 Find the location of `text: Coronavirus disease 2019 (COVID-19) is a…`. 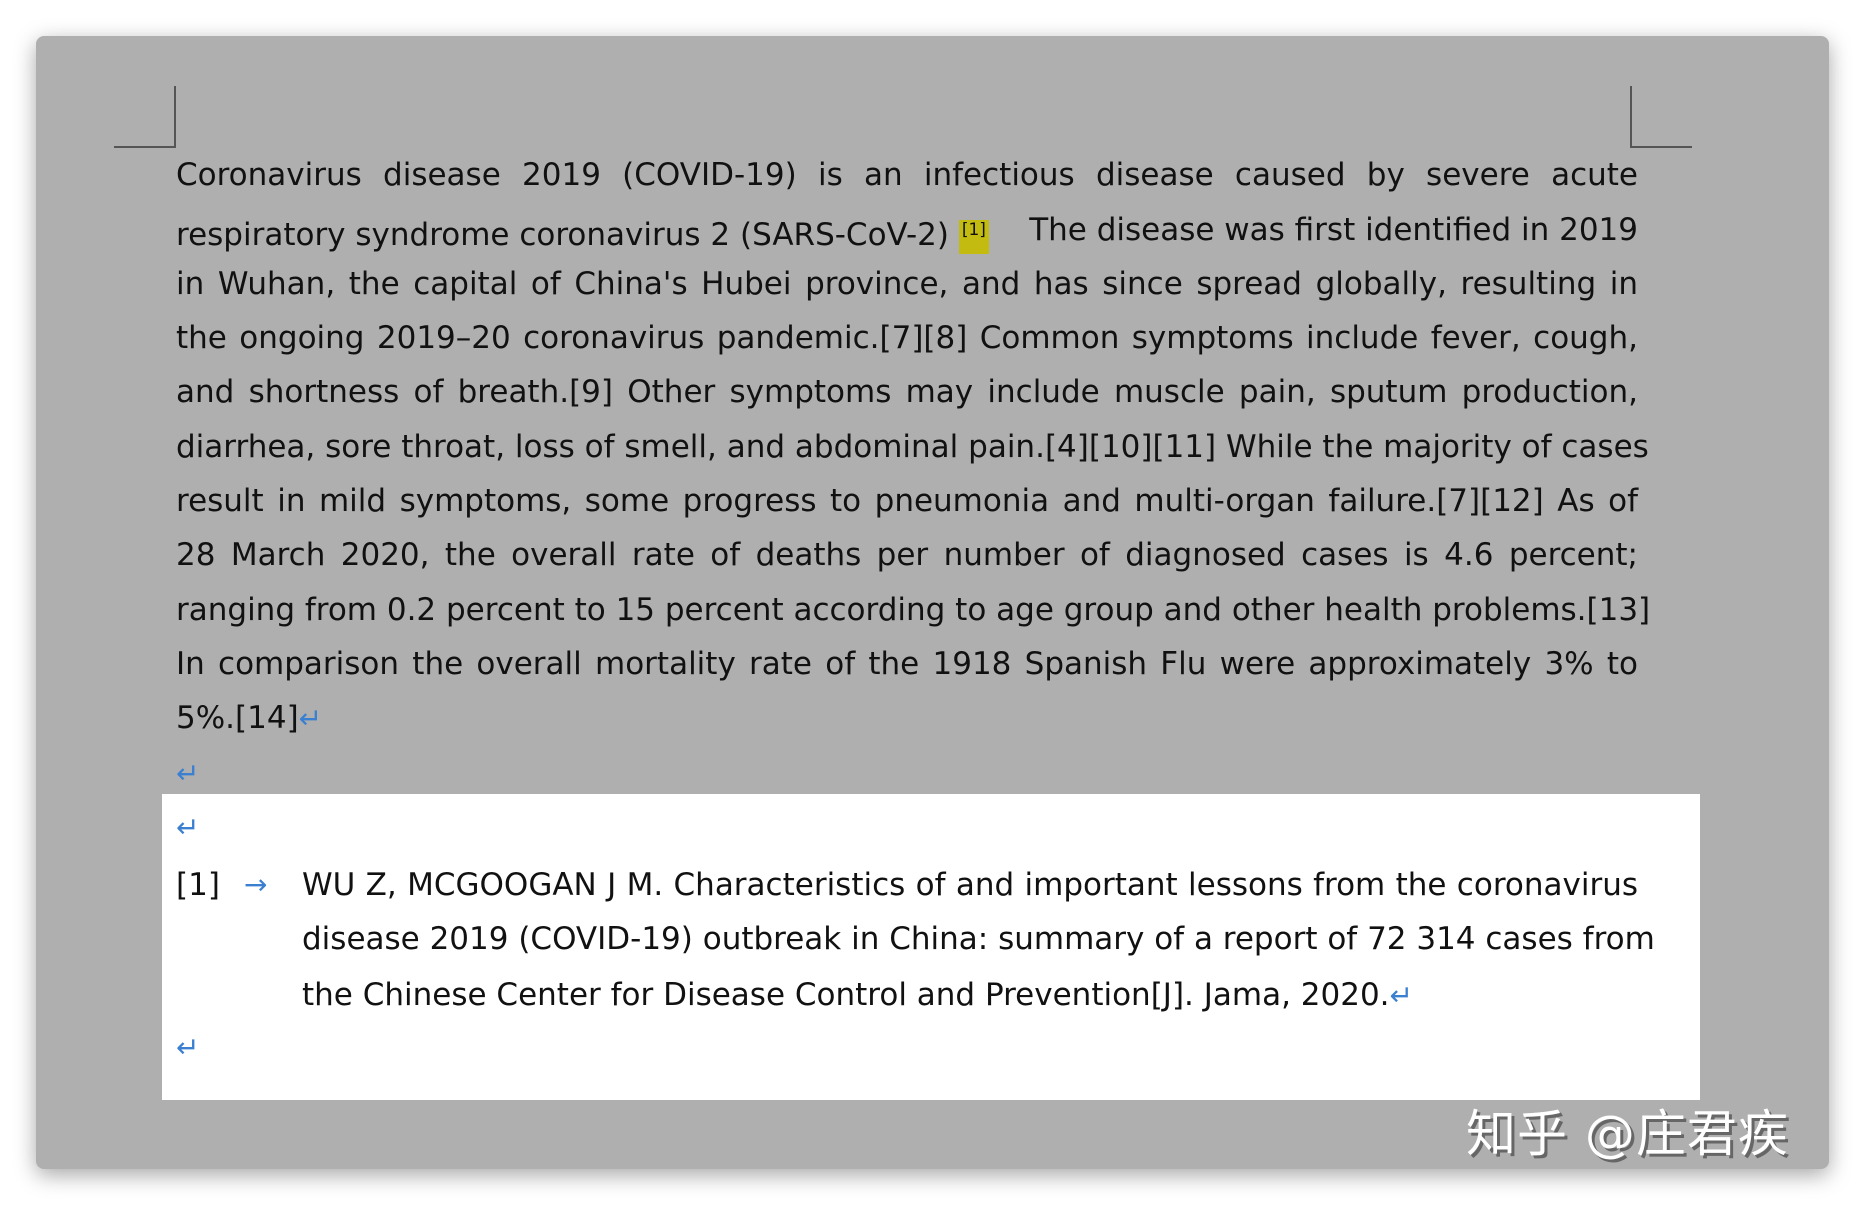

text: Coronavirus disease 2019 (COVID-19) is a… is located at coordinates (907, 175).